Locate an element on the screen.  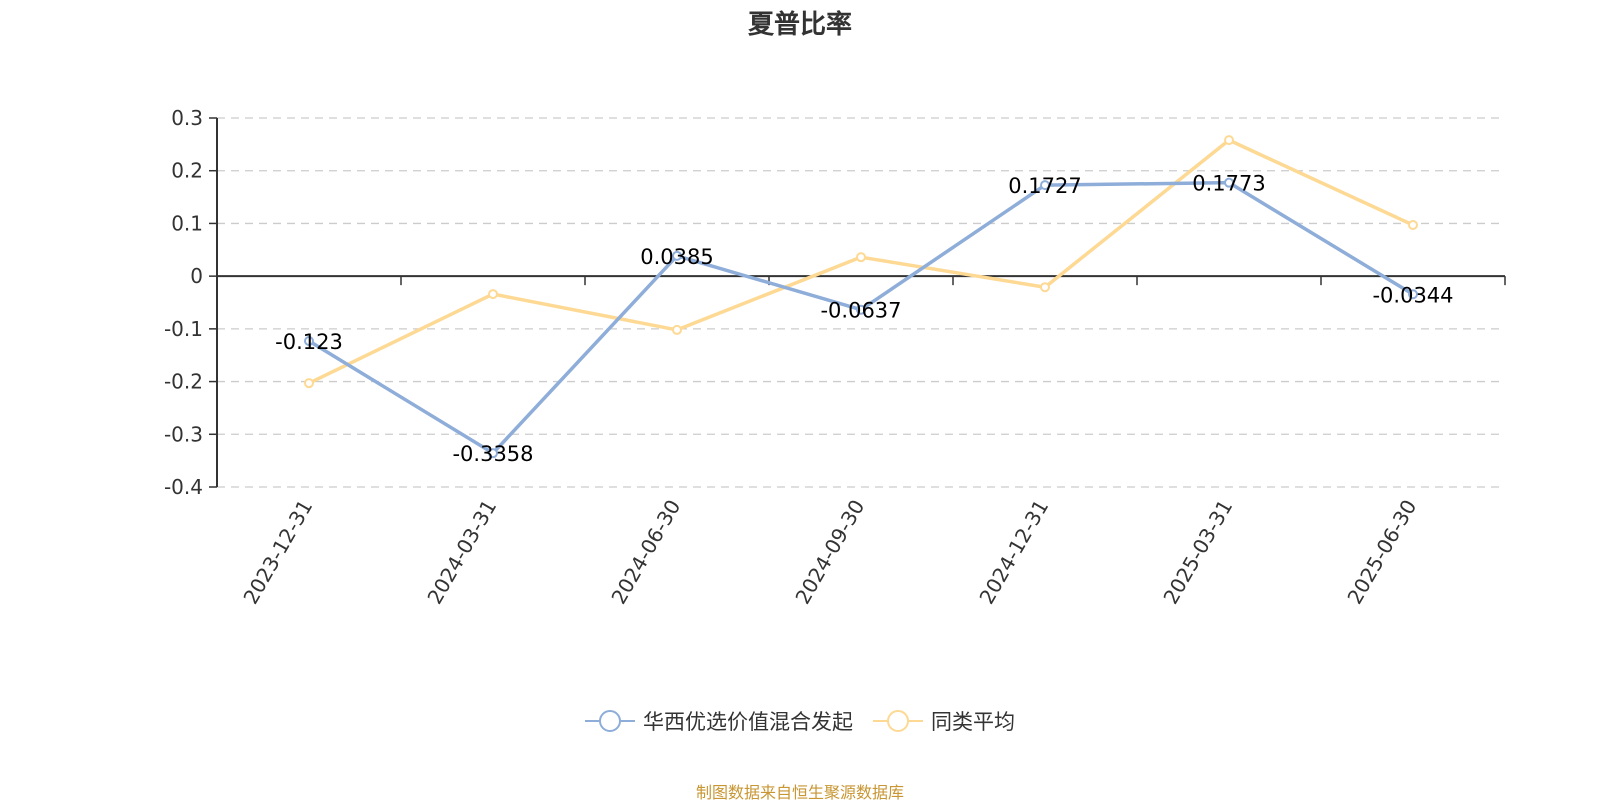
data-label: -0.0637 is located at coordinates (860, 311).